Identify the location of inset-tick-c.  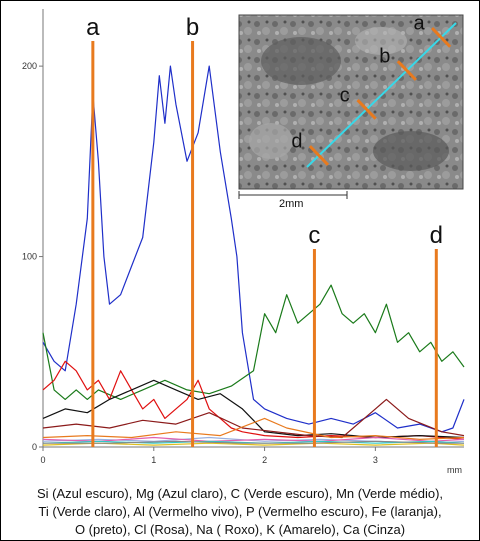
(366, 109).